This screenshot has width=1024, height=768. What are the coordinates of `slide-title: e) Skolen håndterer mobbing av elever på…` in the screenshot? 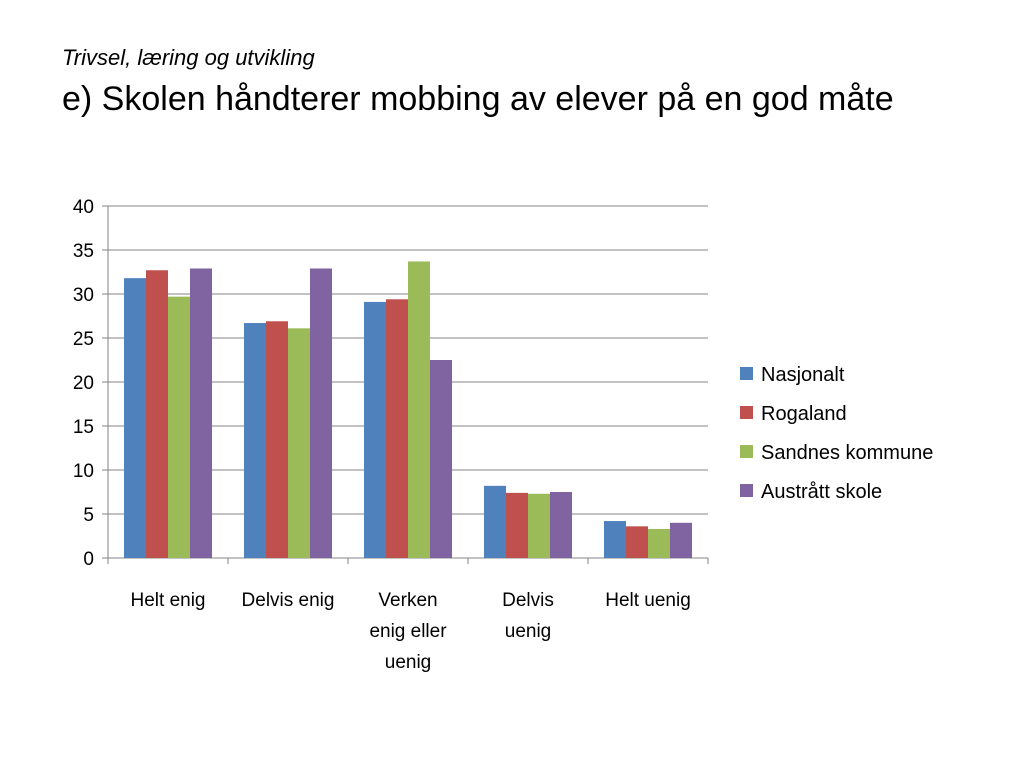 It's located at (478, 99).